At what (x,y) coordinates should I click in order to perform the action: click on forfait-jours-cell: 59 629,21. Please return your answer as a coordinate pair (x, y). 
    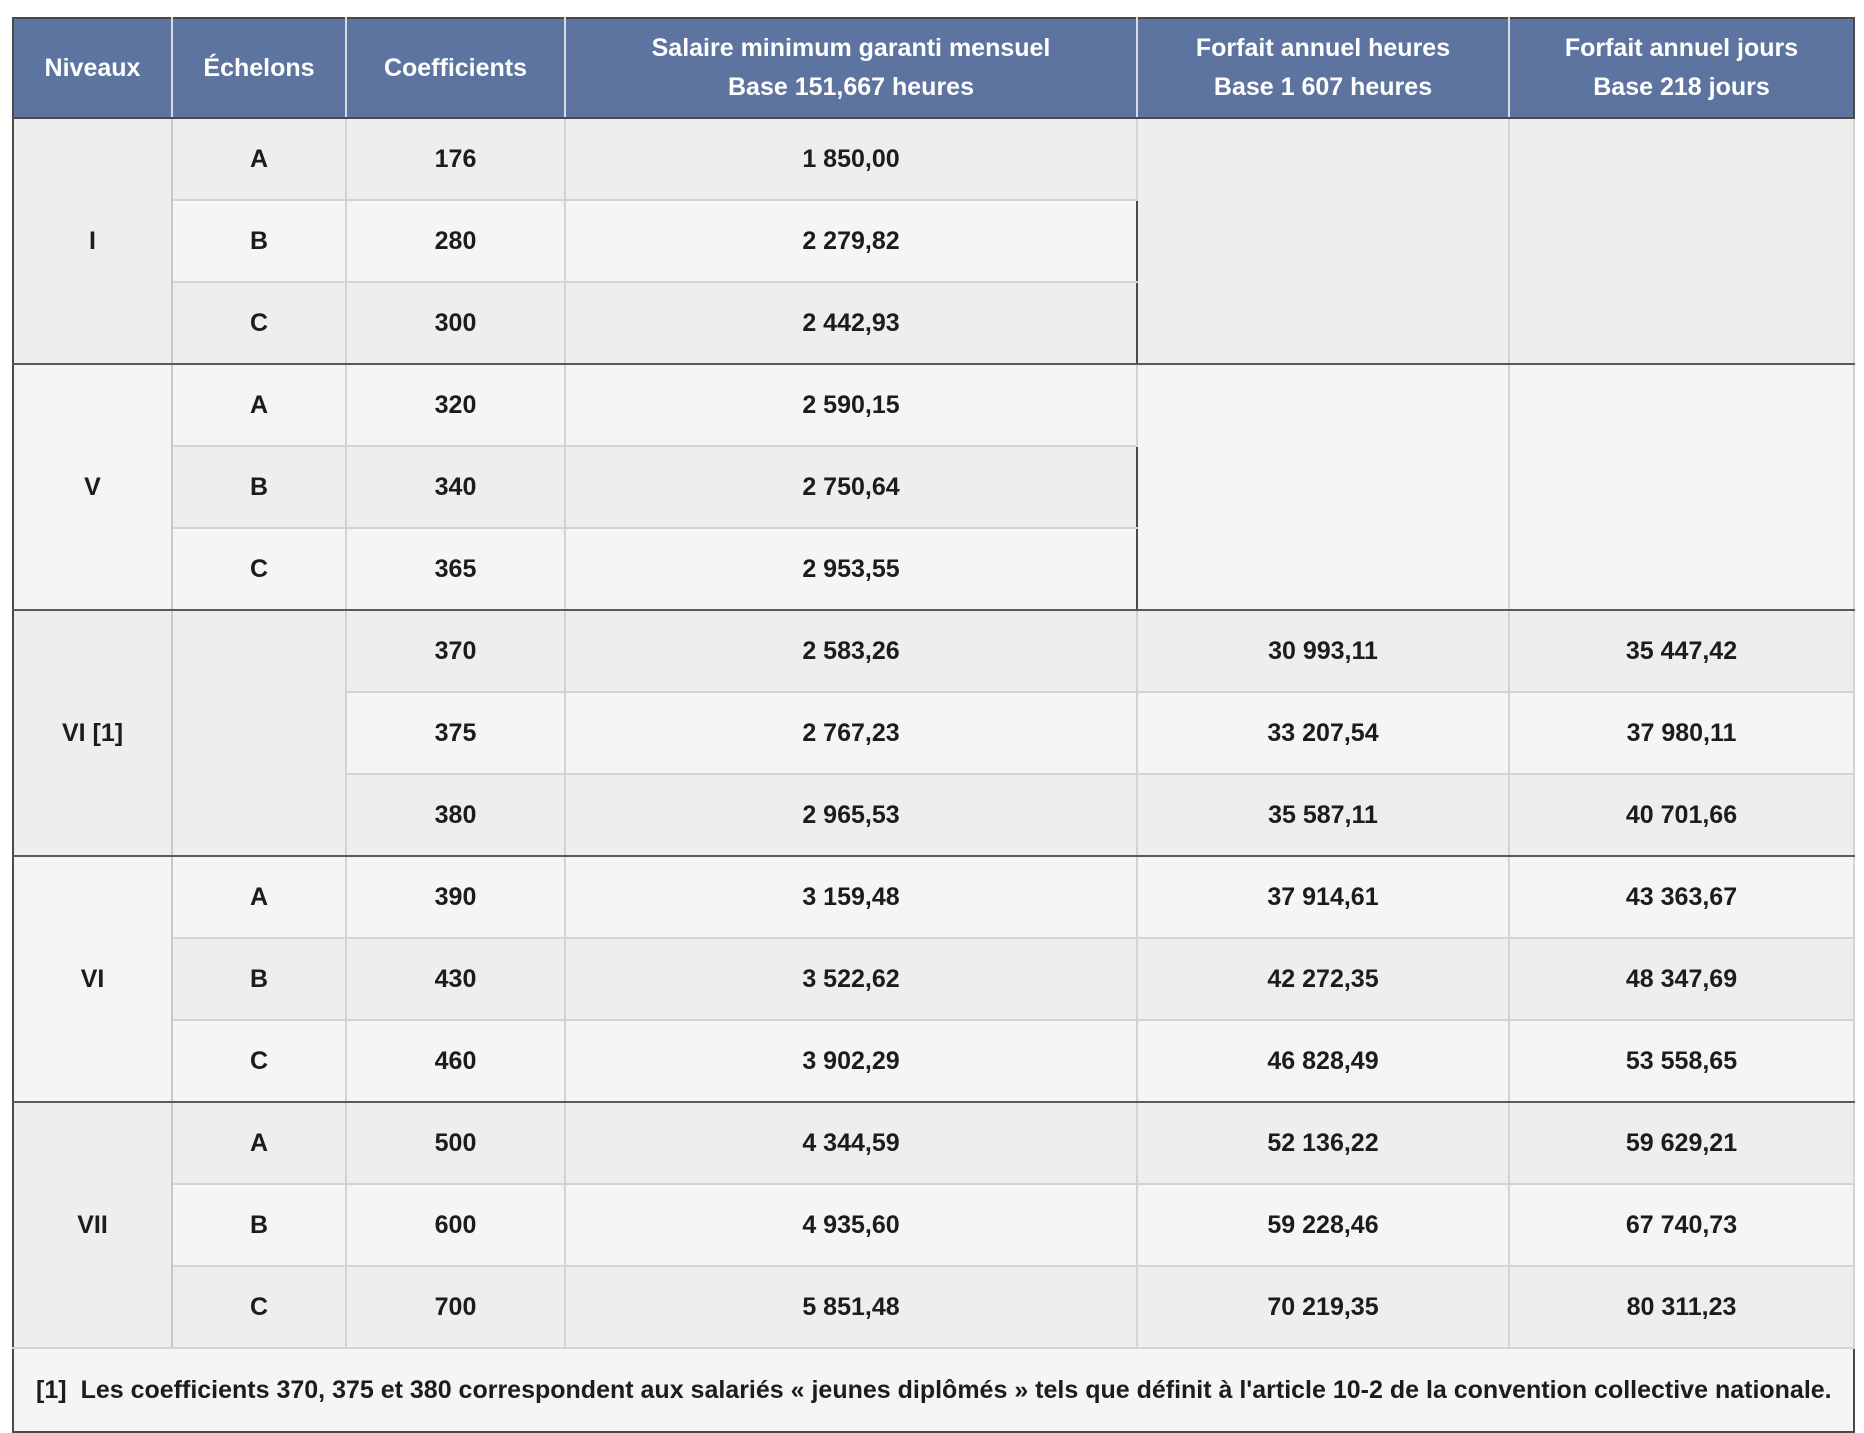
    Looking at the image, I should click on (1682, 1143).